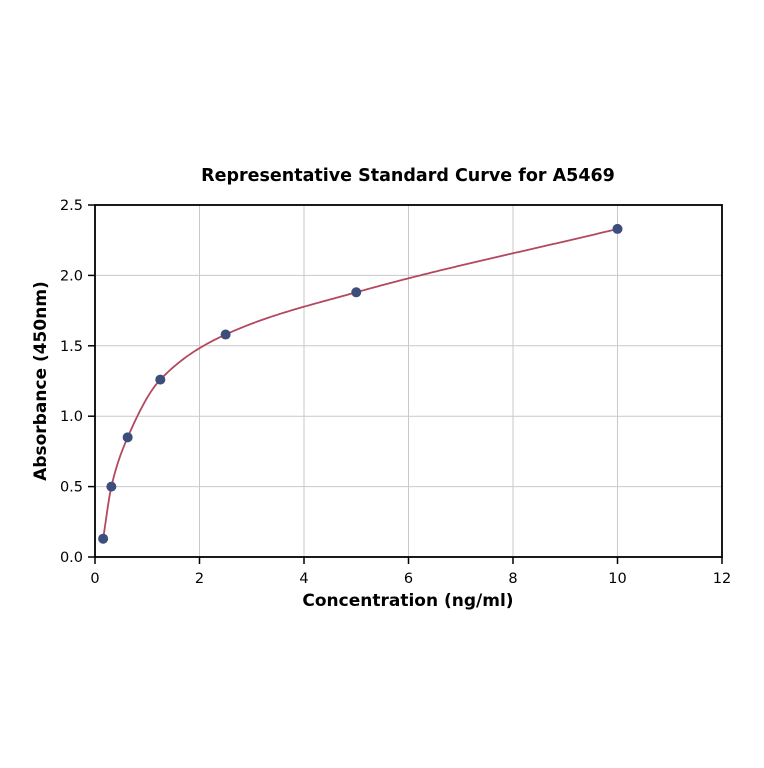 The height and width of the screenshot is (768, 764). Describe the element at coordinates (94, 579) in the screenshot. I see `x-tick-label: 0` at that location.